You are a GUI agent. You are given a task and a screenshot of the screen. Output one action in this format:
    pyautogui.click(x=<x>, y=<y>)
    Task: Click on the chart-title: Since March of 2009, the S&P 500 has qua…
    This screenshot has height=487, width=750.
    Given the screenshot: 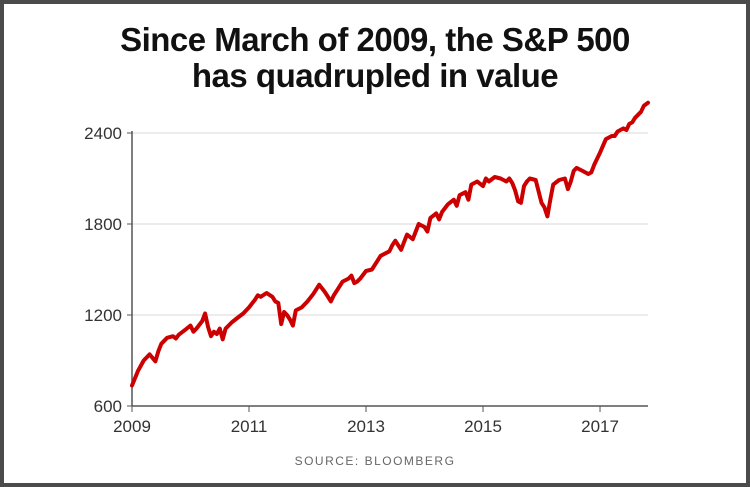 What is the action you would take?
    pyautogui.click(x=375, y=58)
    